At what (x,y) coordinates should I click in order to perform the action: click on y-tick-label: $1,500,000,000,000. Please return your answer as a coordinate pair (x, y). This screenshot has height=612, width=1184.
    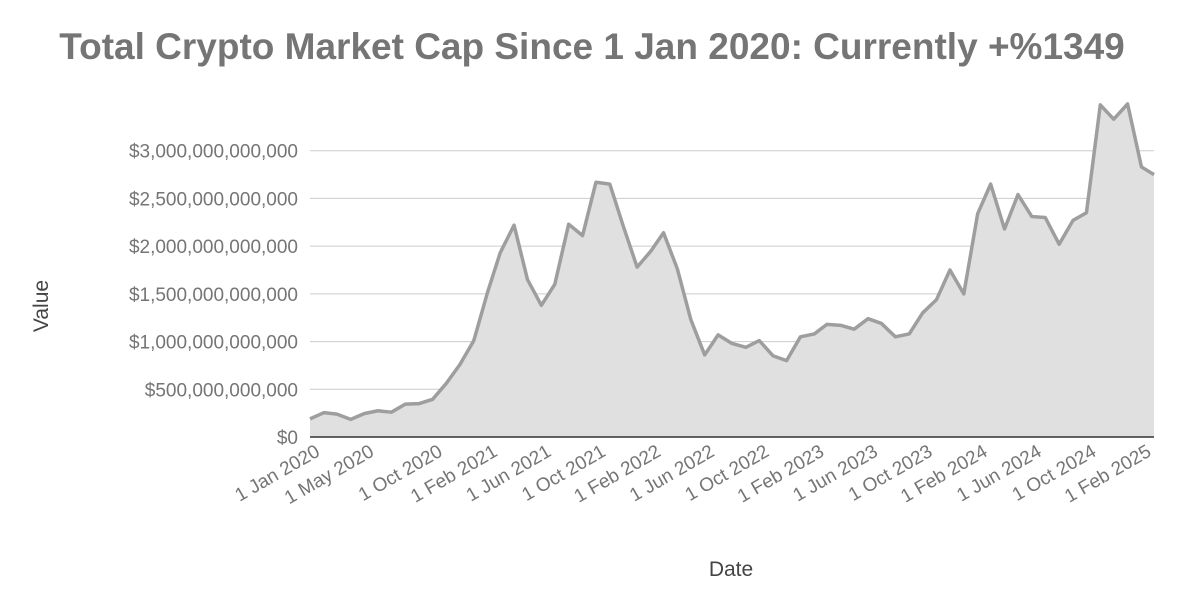
    Looking at the image, I should click on (213, 295).